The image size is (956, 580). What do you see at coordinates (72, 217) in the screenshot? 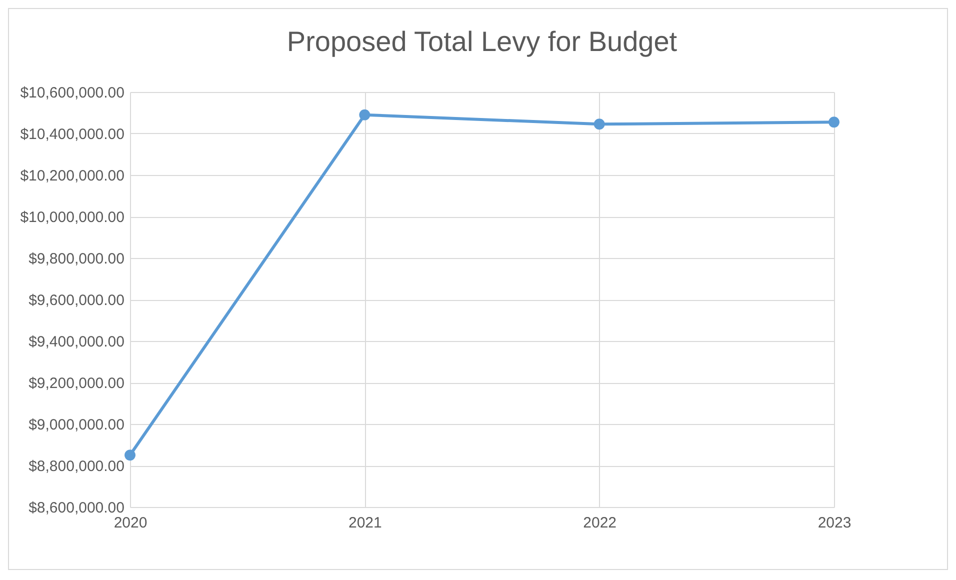
I see `y-tick-label: $10,000,000.00` at bounding box center [72, 217].